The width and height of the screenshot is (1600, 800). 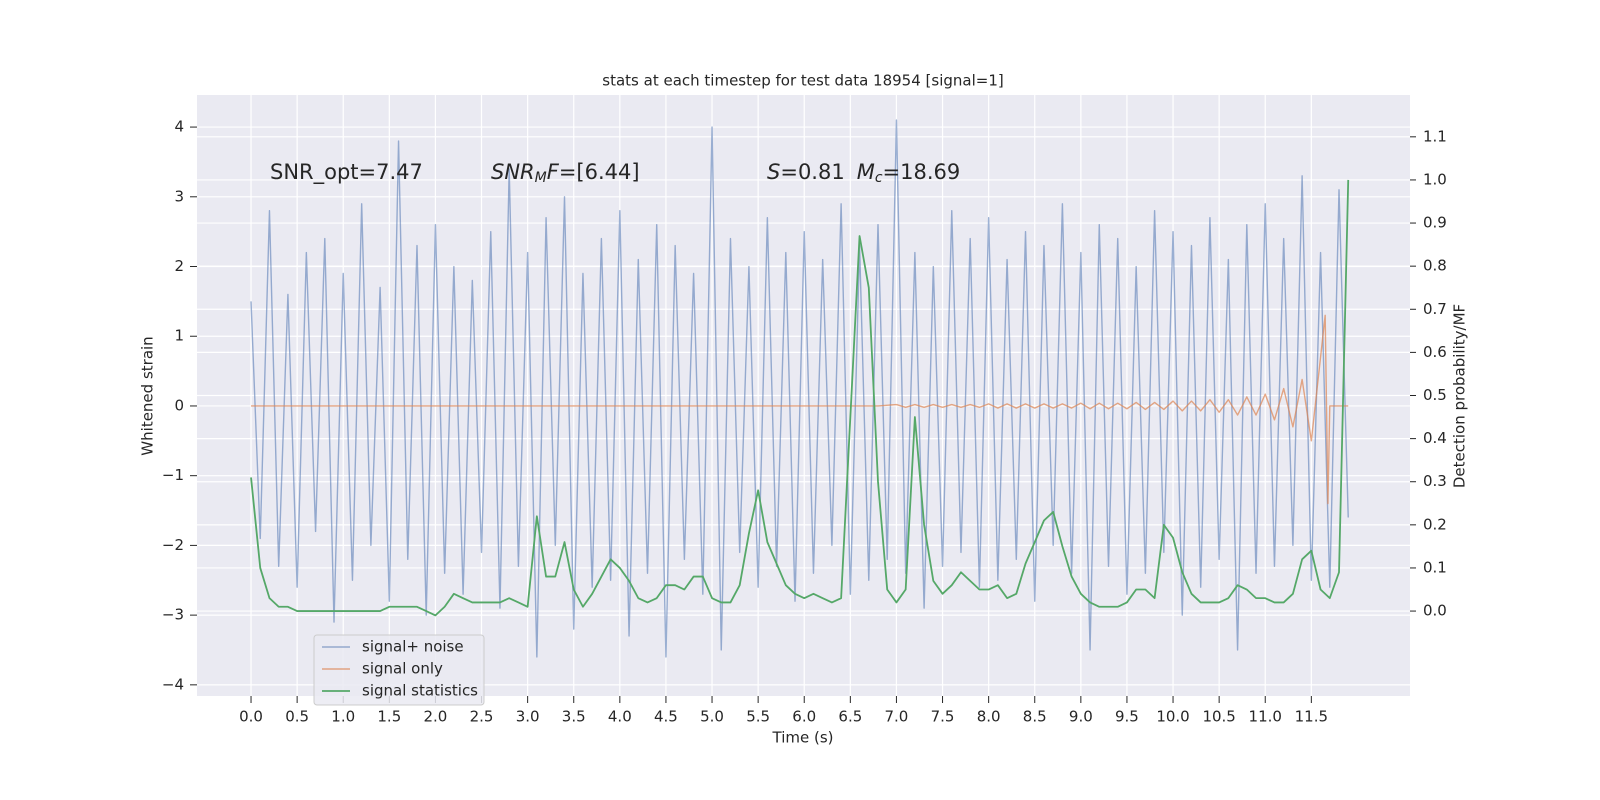 I want to click on y-tick-label: −3, so click(x=173, y=615).